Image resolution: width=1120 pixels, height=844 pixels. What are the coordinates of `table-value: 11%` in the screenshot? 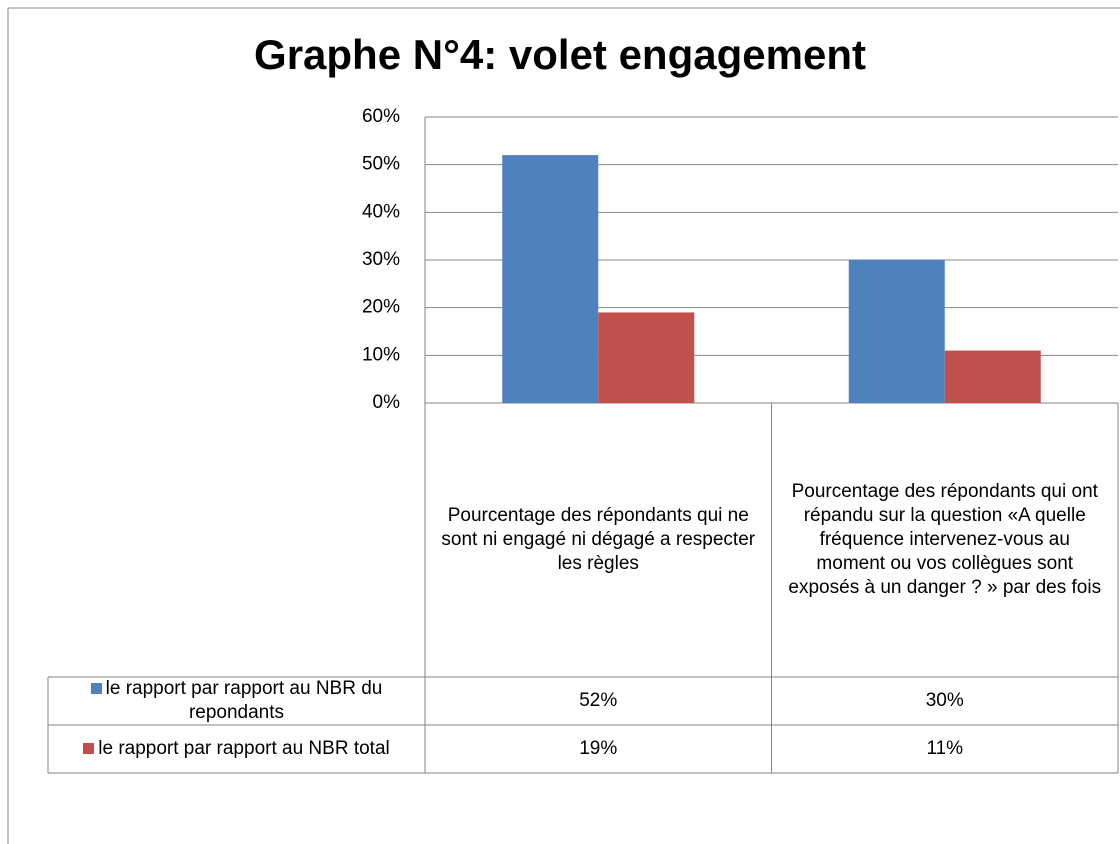 It's located at (945, 748).